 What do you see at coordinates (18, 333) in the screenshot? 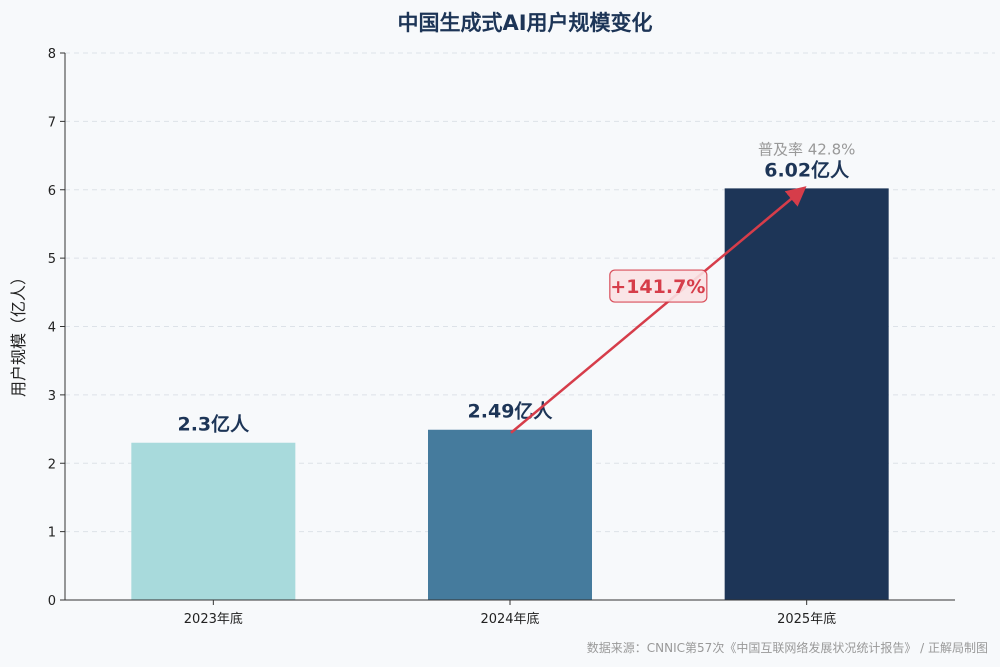
I see `y-axis-label: 用户规模（亿人）` at bounding box center [18, 333].